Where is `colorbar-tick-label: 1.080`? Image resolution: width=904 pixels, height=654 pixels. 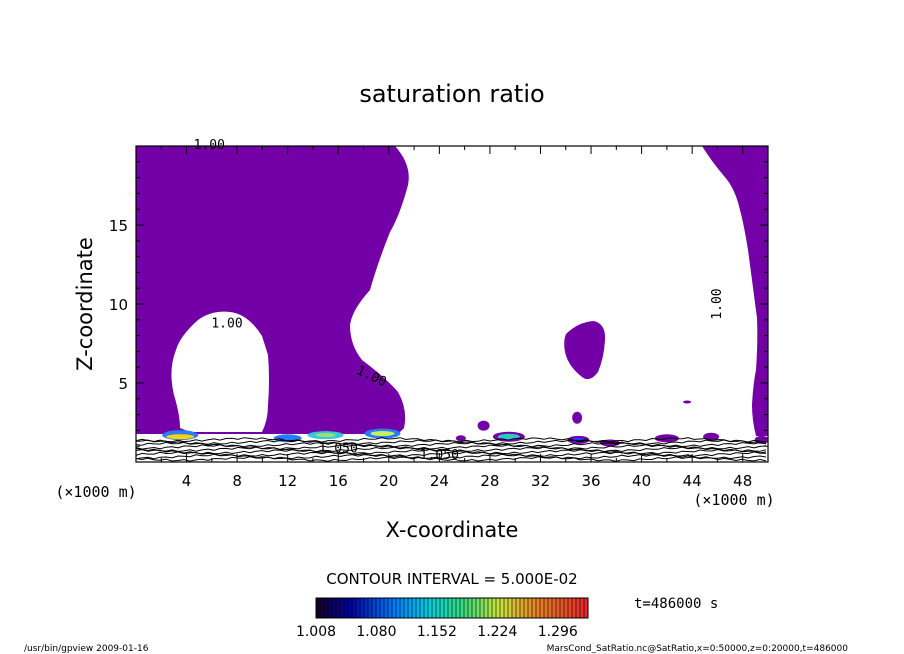
colorbar-tick-label: 1.080 is located at coordinates (376, 632).